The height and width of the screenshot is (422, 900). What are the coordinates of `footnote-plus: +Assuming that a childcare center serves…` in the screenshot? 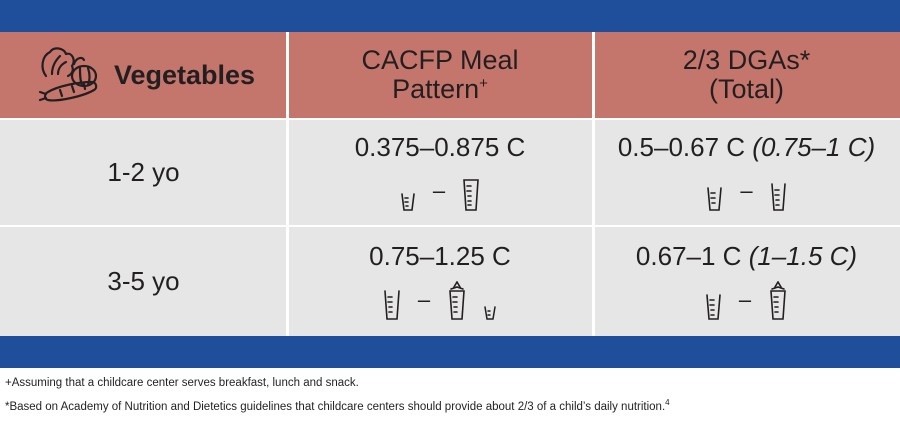 It's located at (182, 383).